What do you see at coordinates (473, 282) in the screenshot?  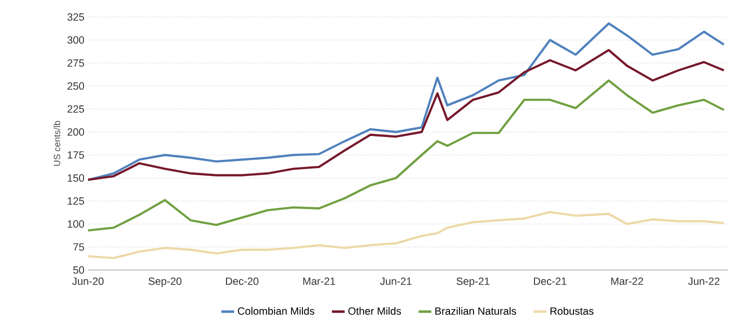 I see `x-tick-label: Sep-21` at bounding box center [473, 282].